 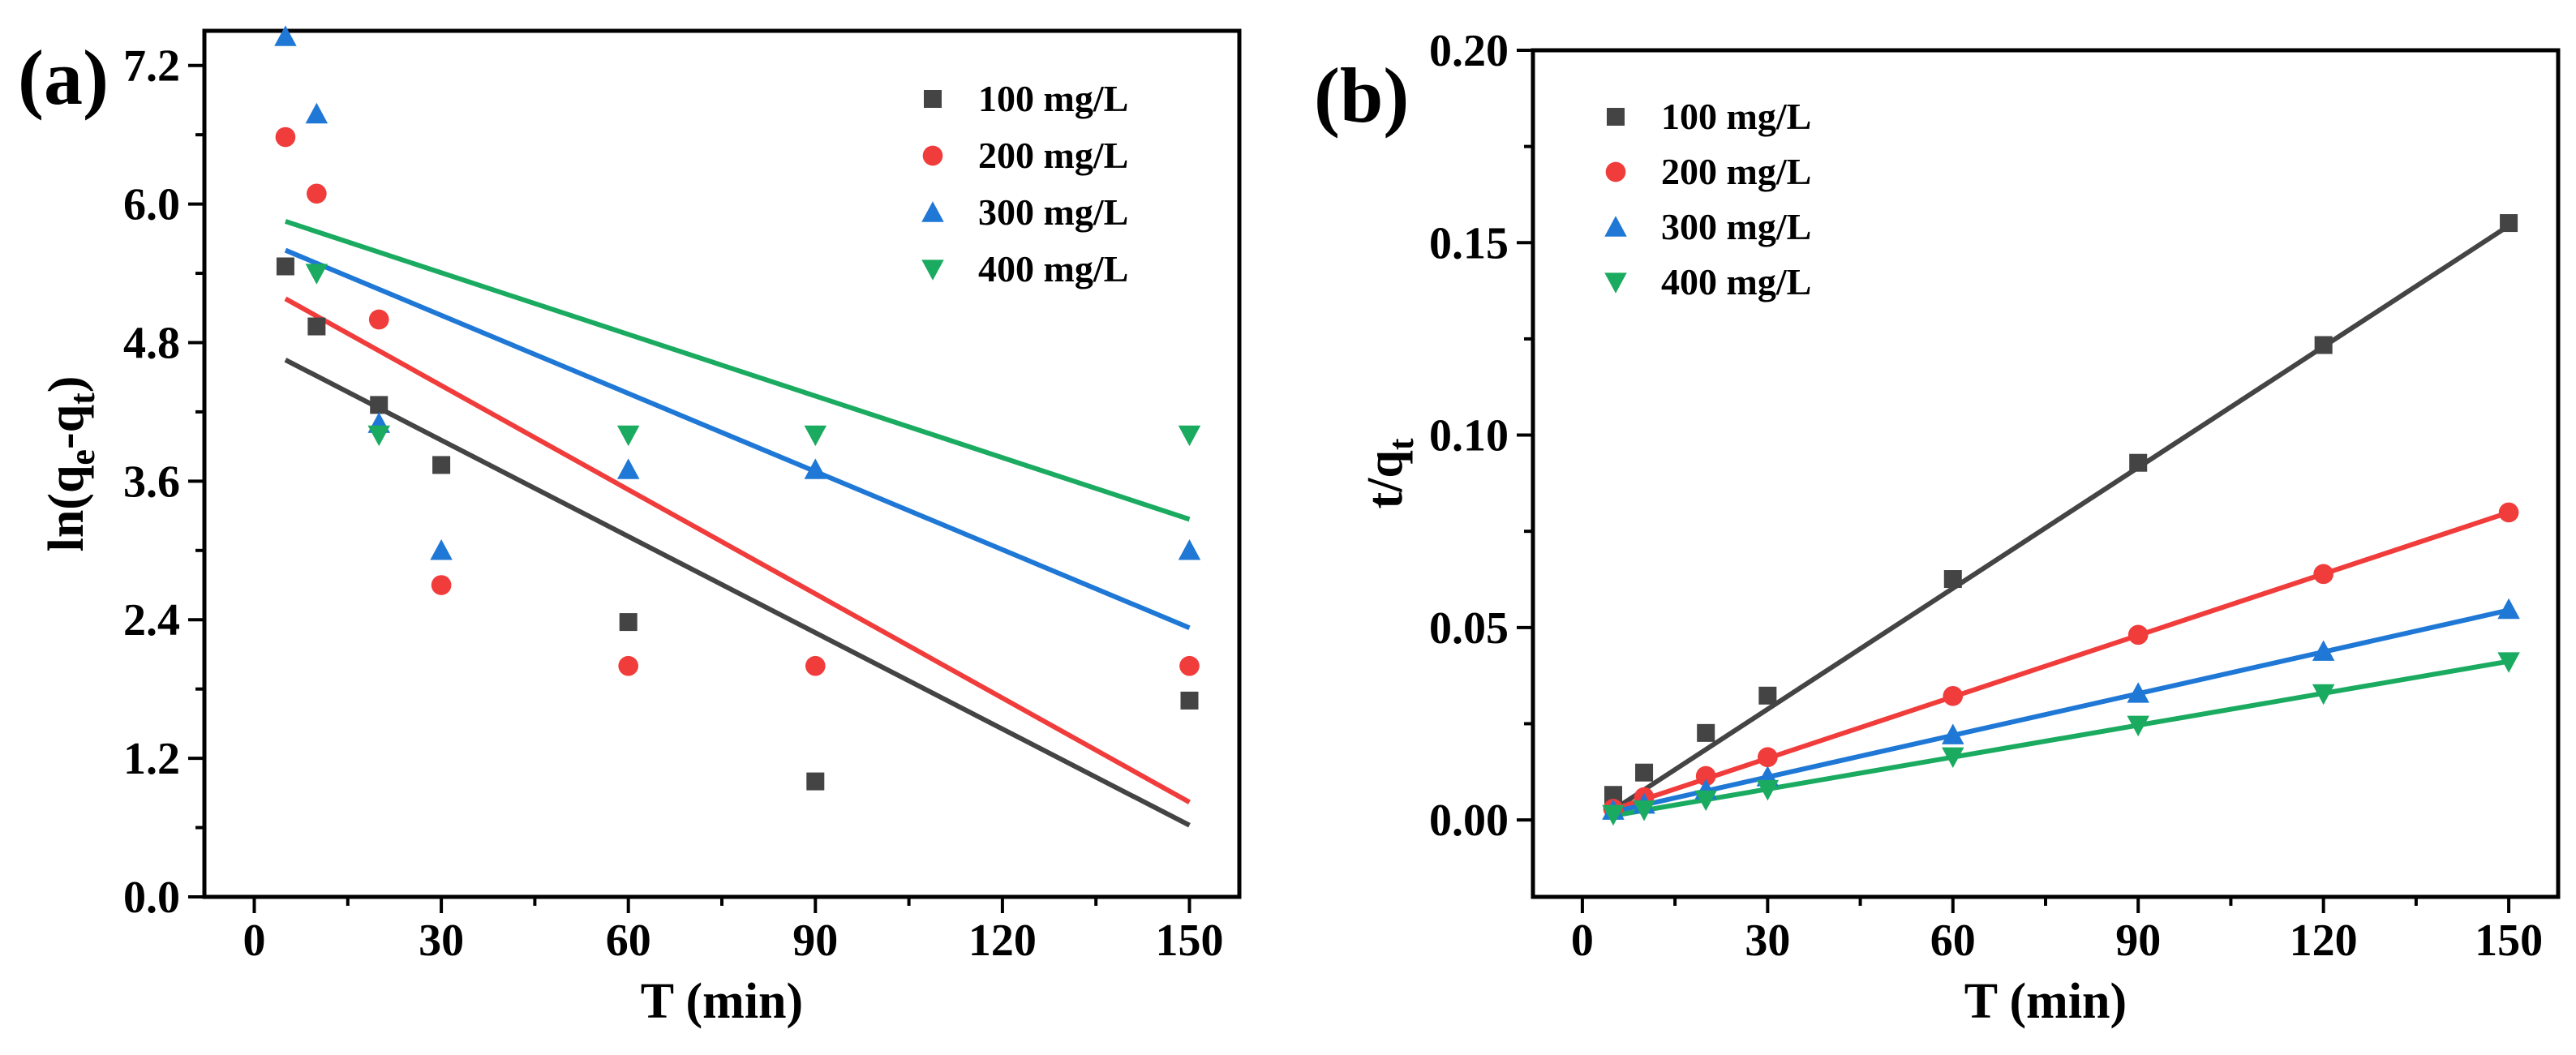 What do you see at coordinates (1190, 941) in the screenshot?
I see `panel-a-xtick-label-5: 150` at bounding box center [1190, 941].